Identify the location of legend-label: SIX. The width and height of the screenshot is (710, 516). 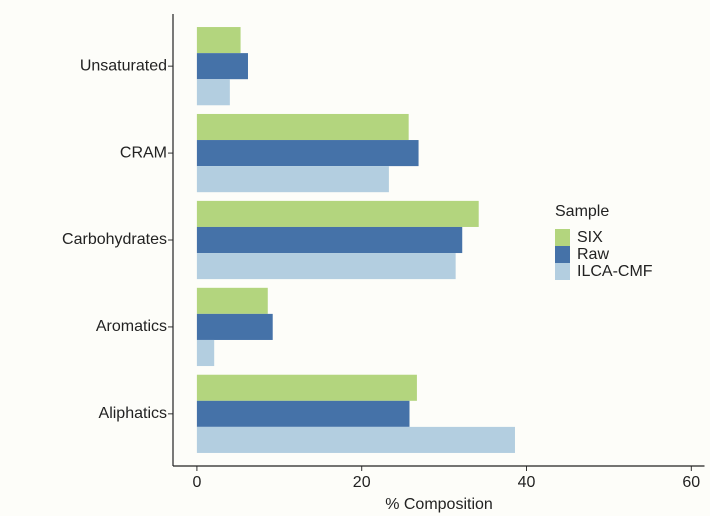
(590, 237).